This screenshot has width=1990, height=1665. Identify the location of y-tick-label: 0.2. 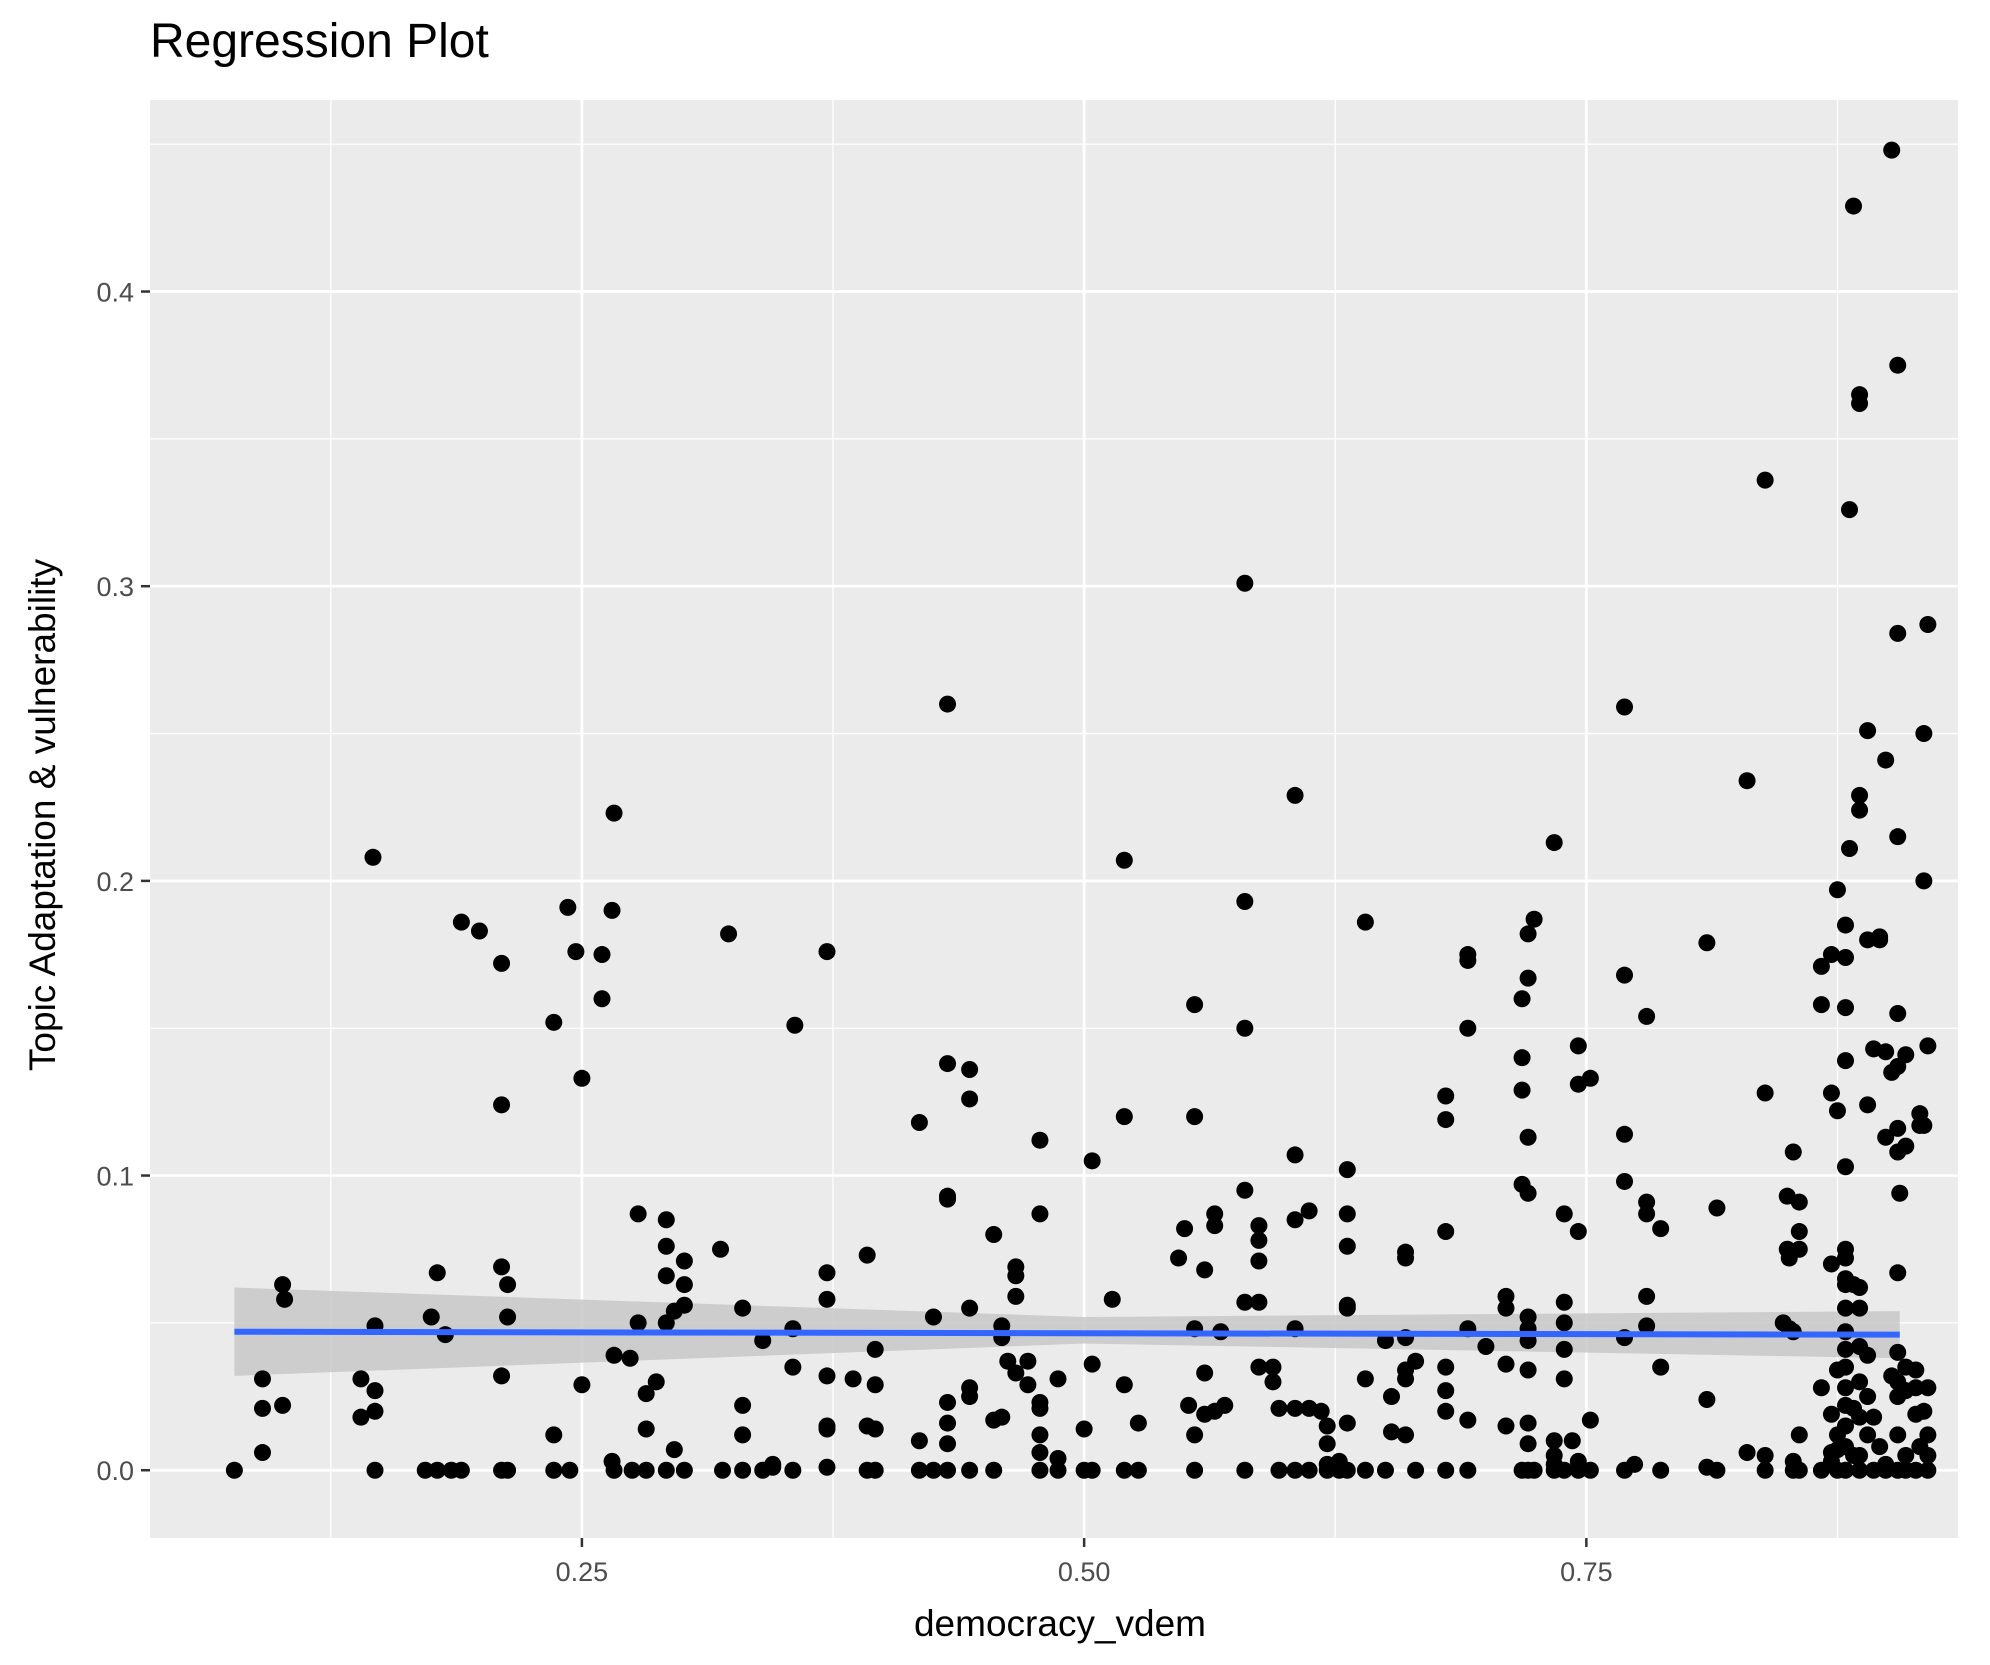
(115, 882).